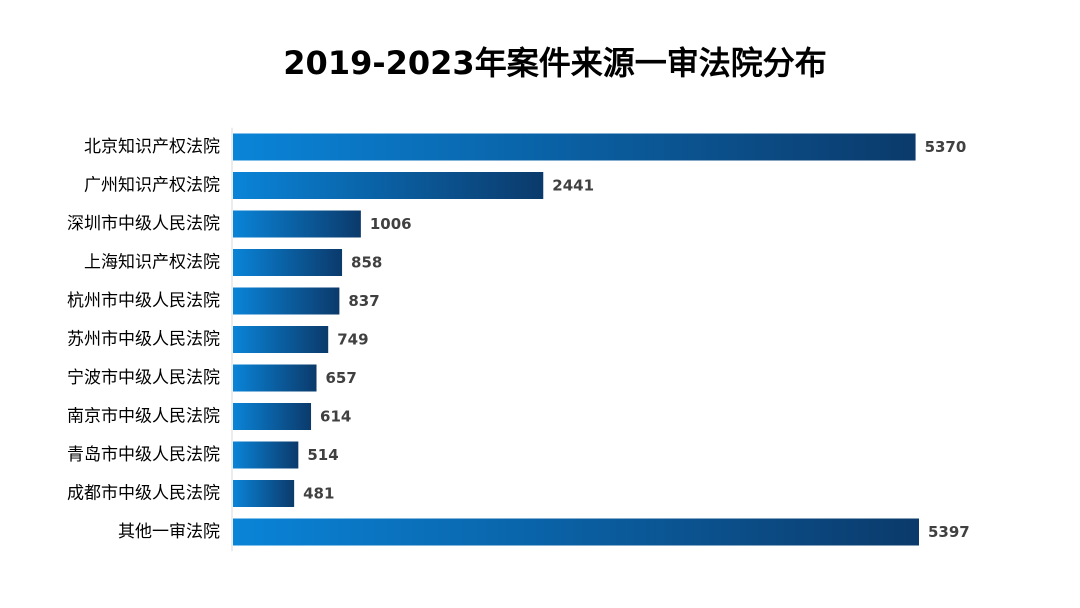 The height and width of the screenshot is (608, 1080). What do you see at coordinates (143, 378) in the screenshot?
I see `category-label: 宁波市中级人民法院` at bounding box center [143, 378].